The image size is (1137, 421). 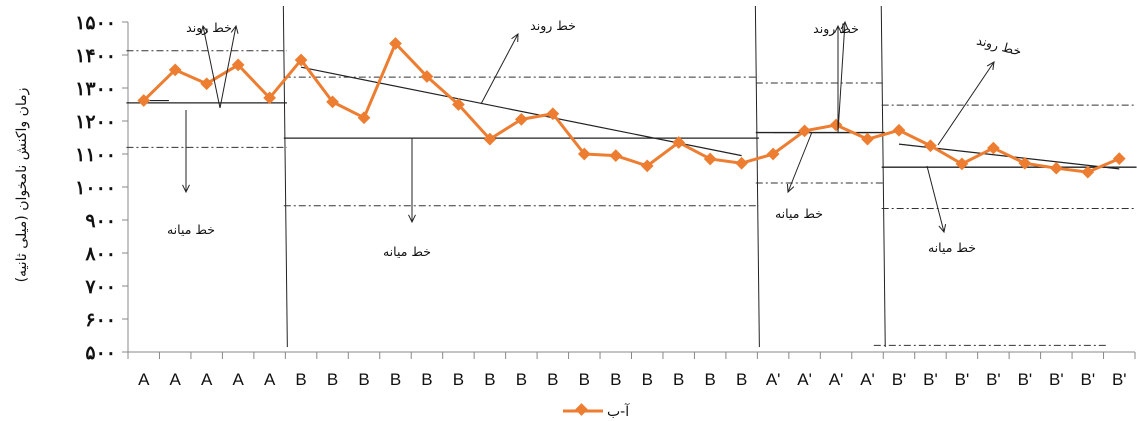 What do you see at coordinates (596, 411) in the screenshot?
I see `legend: آ-ب` at bounding box center [596, 411].